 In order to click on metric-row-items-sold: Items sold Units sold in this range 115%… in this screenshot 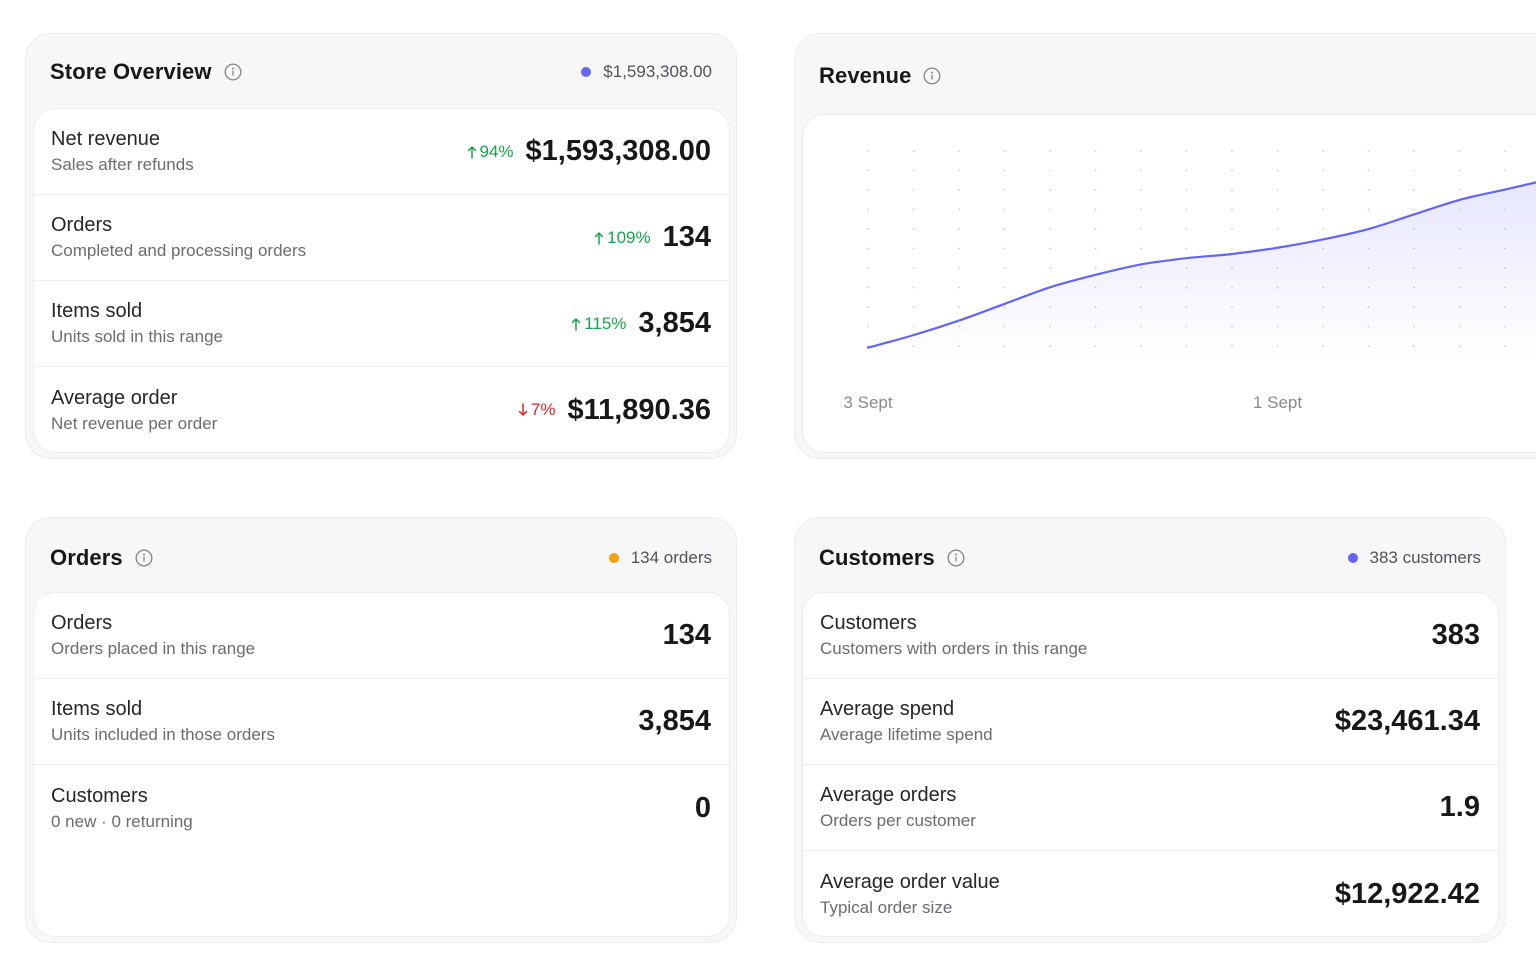, I will do `click(381, 324)`.